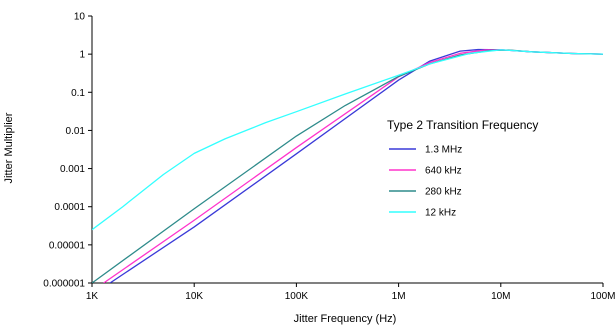 The height and width of the screenshot is (334, 615). I want to click on legend-items: 1.3 MHz 640 kHz 280 kHz 12 kHz, so click(425, 182).